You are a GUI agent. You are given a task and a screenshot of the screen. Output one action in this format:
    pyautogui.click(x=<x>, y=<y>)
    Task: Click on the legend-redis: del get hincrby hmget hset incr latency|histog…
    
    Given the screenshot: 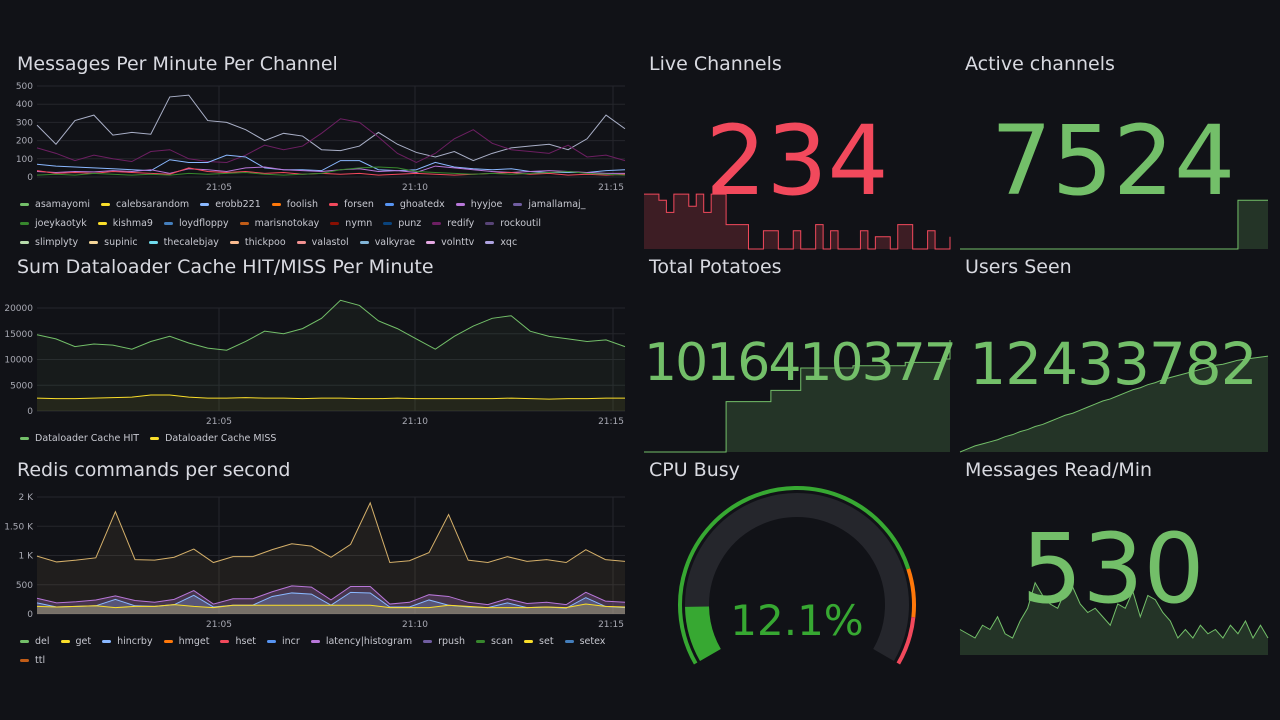 What is the action you would take?
    pyautogui.click(x=320, y=651)
    